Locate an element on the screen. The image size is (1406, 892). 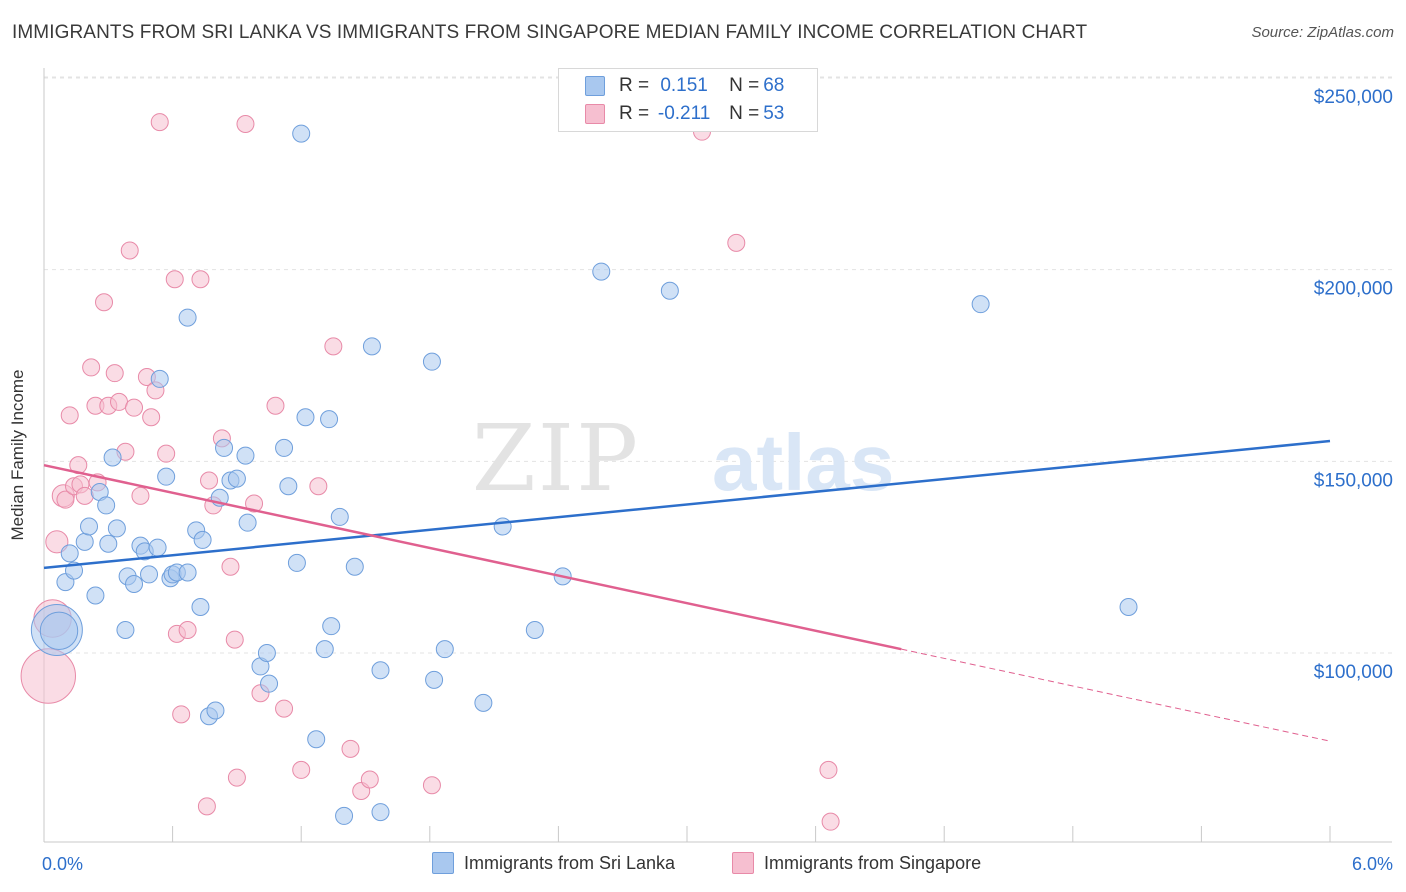
legend-item-sri-lanka: Immigrants from Sri Lanka is located at coordinates (553, 863).